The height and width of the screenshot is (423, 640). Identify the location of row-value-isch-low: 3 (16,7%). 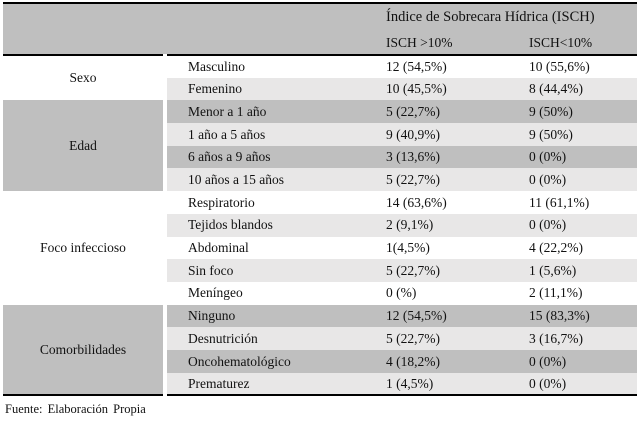
(556, 338).